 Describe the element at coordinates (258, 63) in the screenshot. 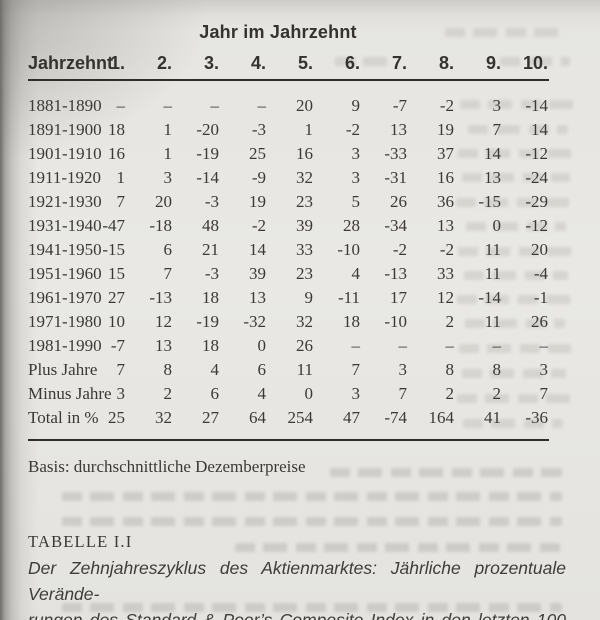

I see `column-header: 4.` at that location.